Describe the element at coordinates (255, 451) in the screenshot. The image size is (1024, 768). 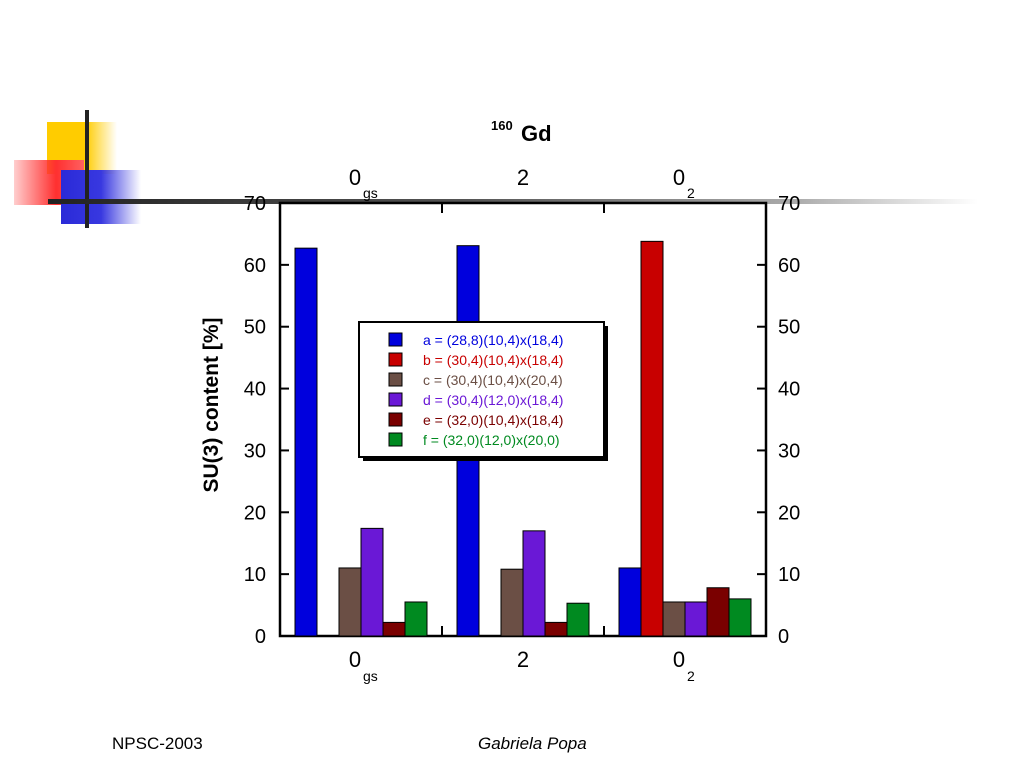
I see `y-tick-label-left: 30` at that location.